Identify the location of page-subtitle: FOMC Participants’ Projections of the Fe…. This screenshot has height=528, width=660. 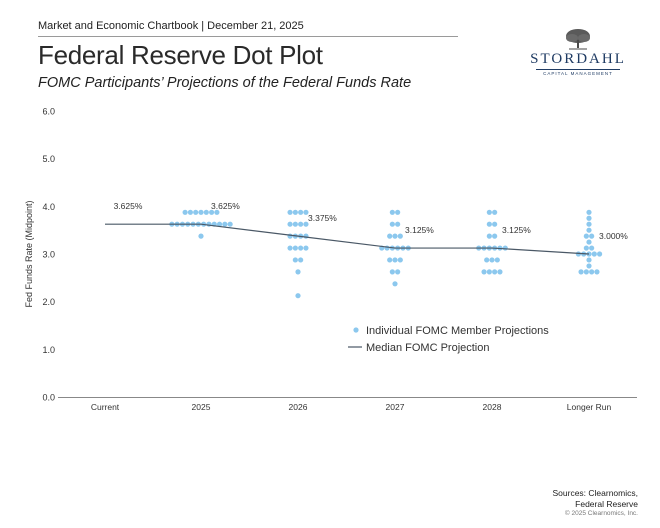
(225, 83).